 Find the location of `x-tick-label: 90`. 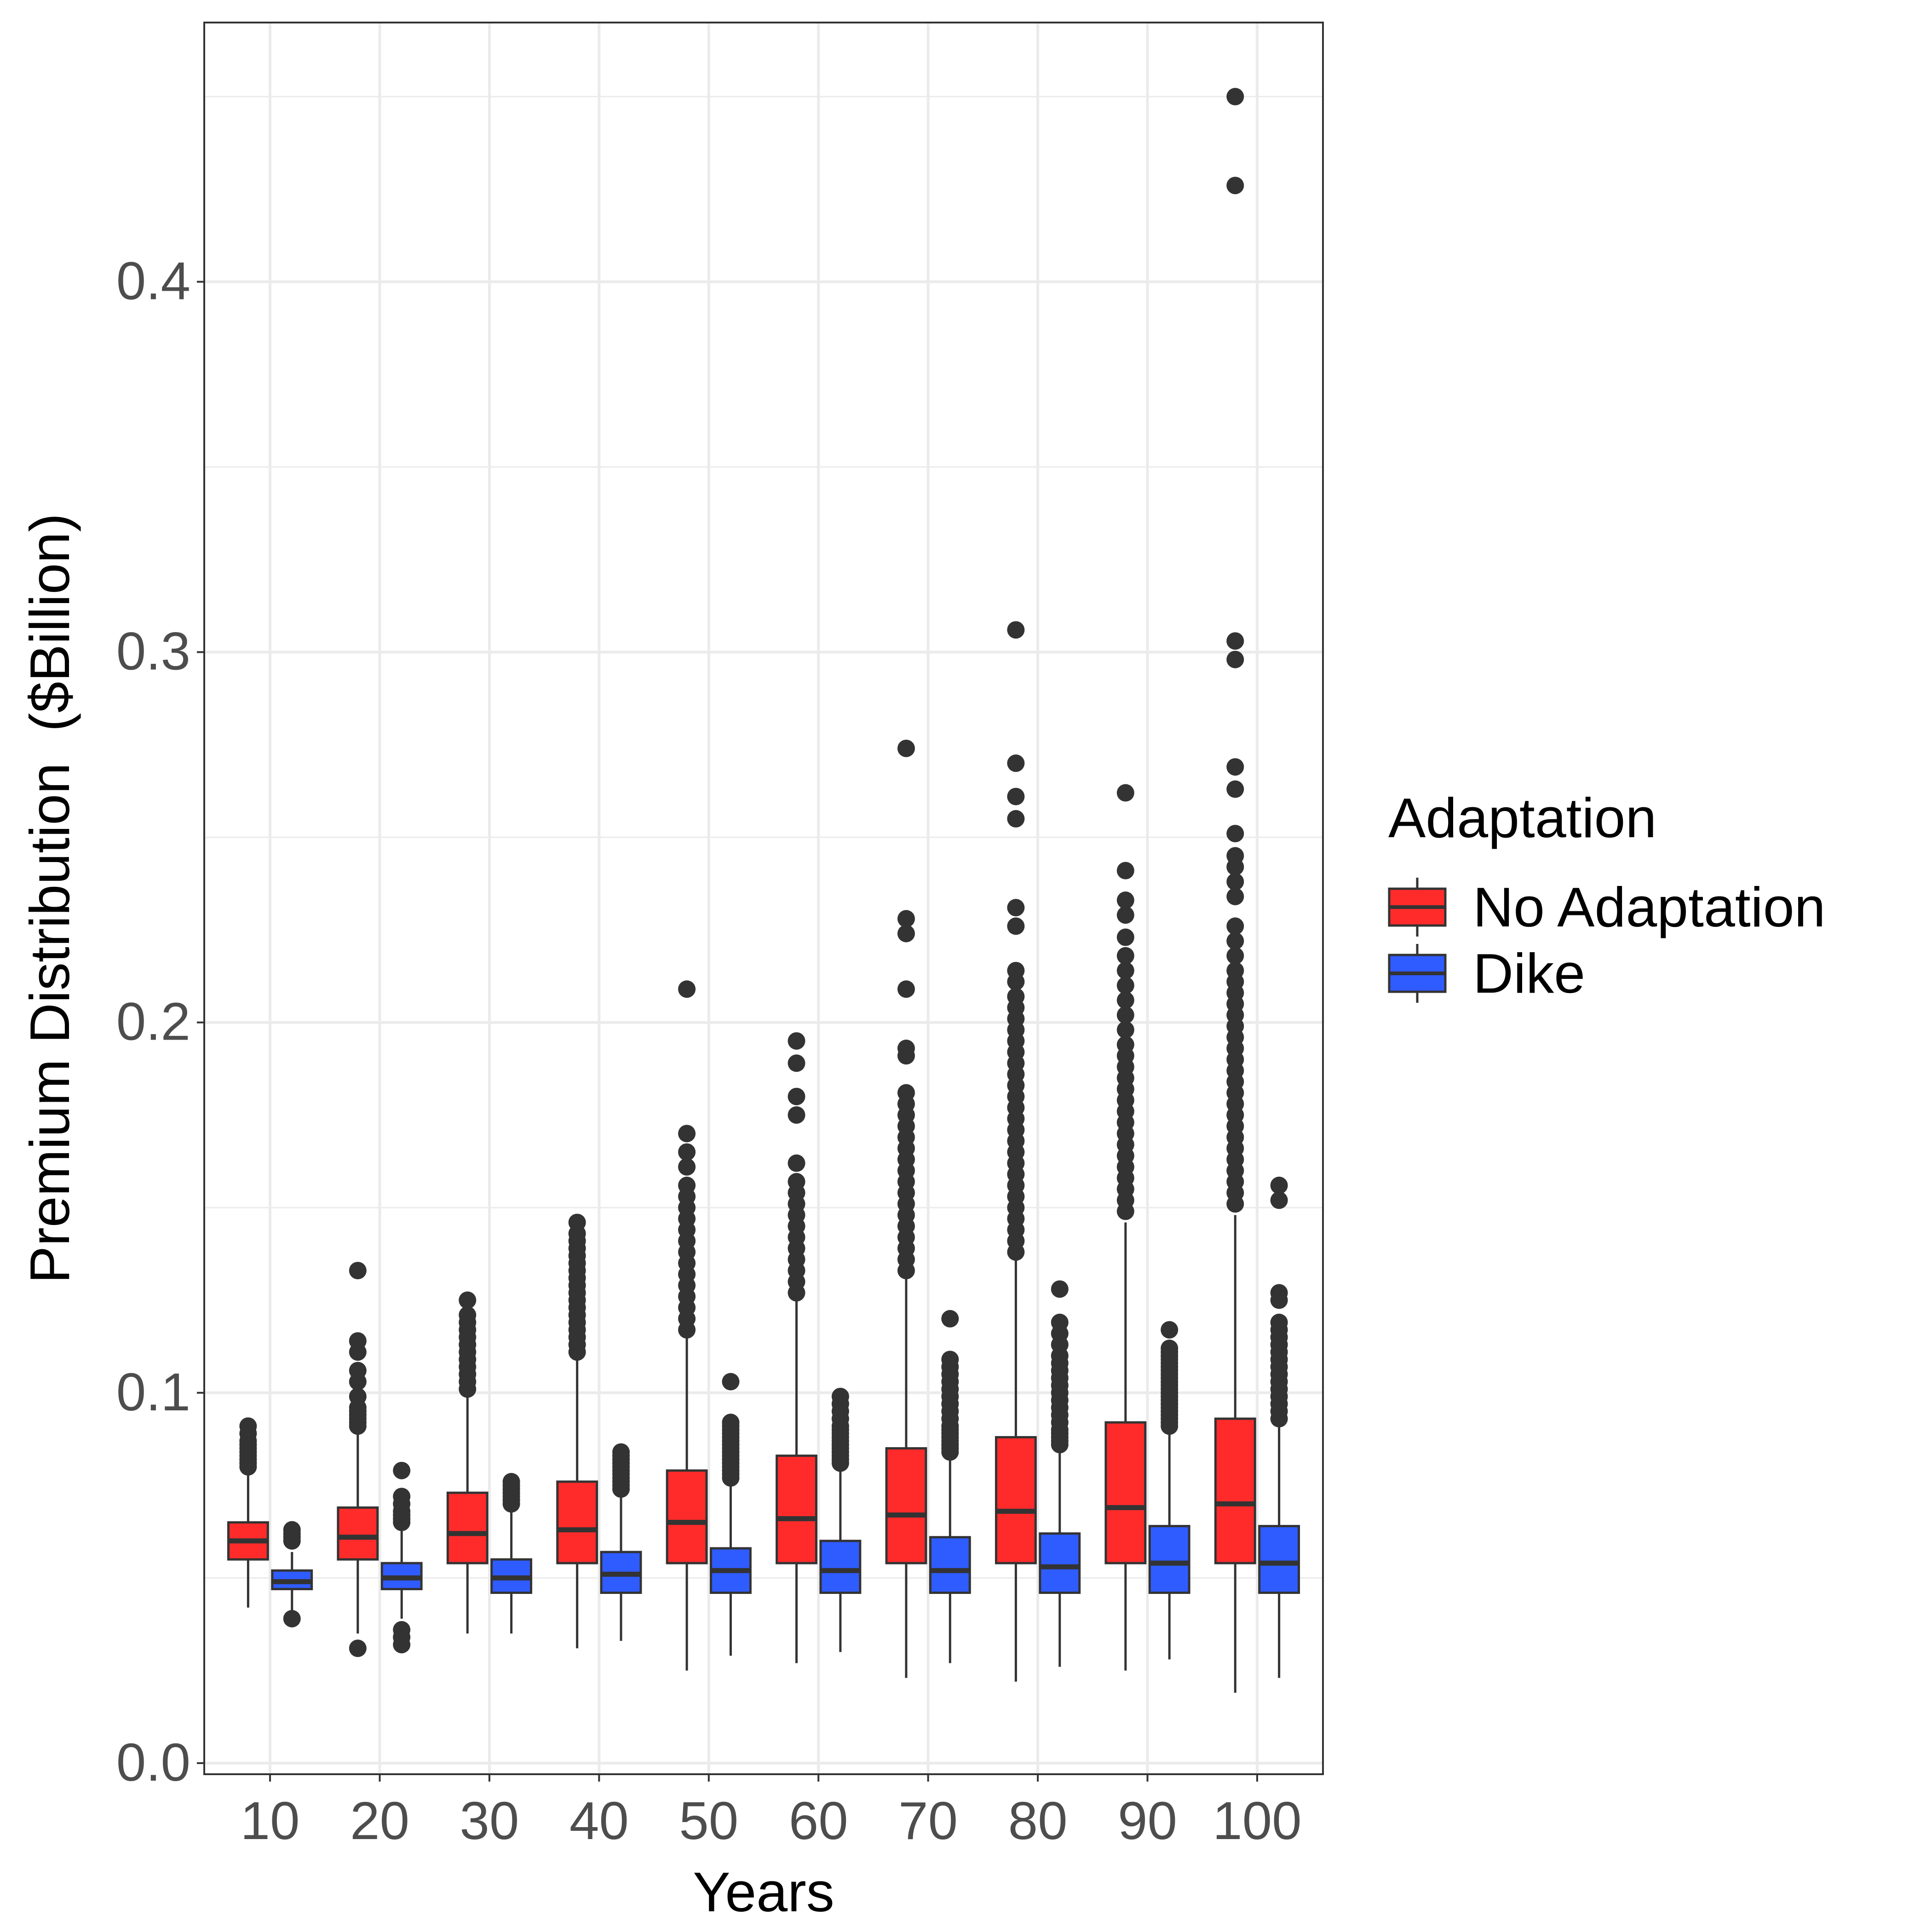

x-tick-label: 90 is located at coordinates (1147, 1821).